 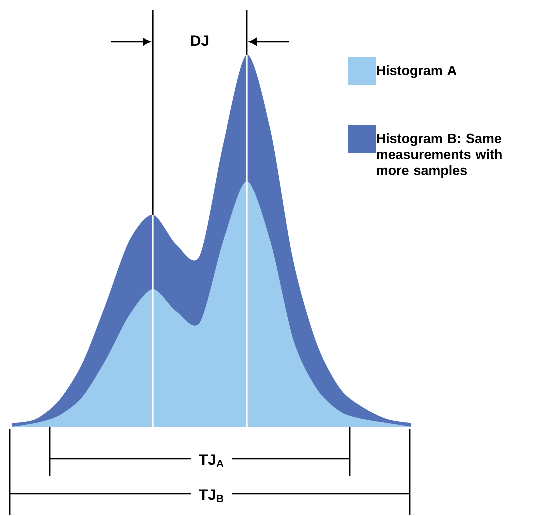 I want to click on text: TJ$_{B}$, so click(x=211, y=496).